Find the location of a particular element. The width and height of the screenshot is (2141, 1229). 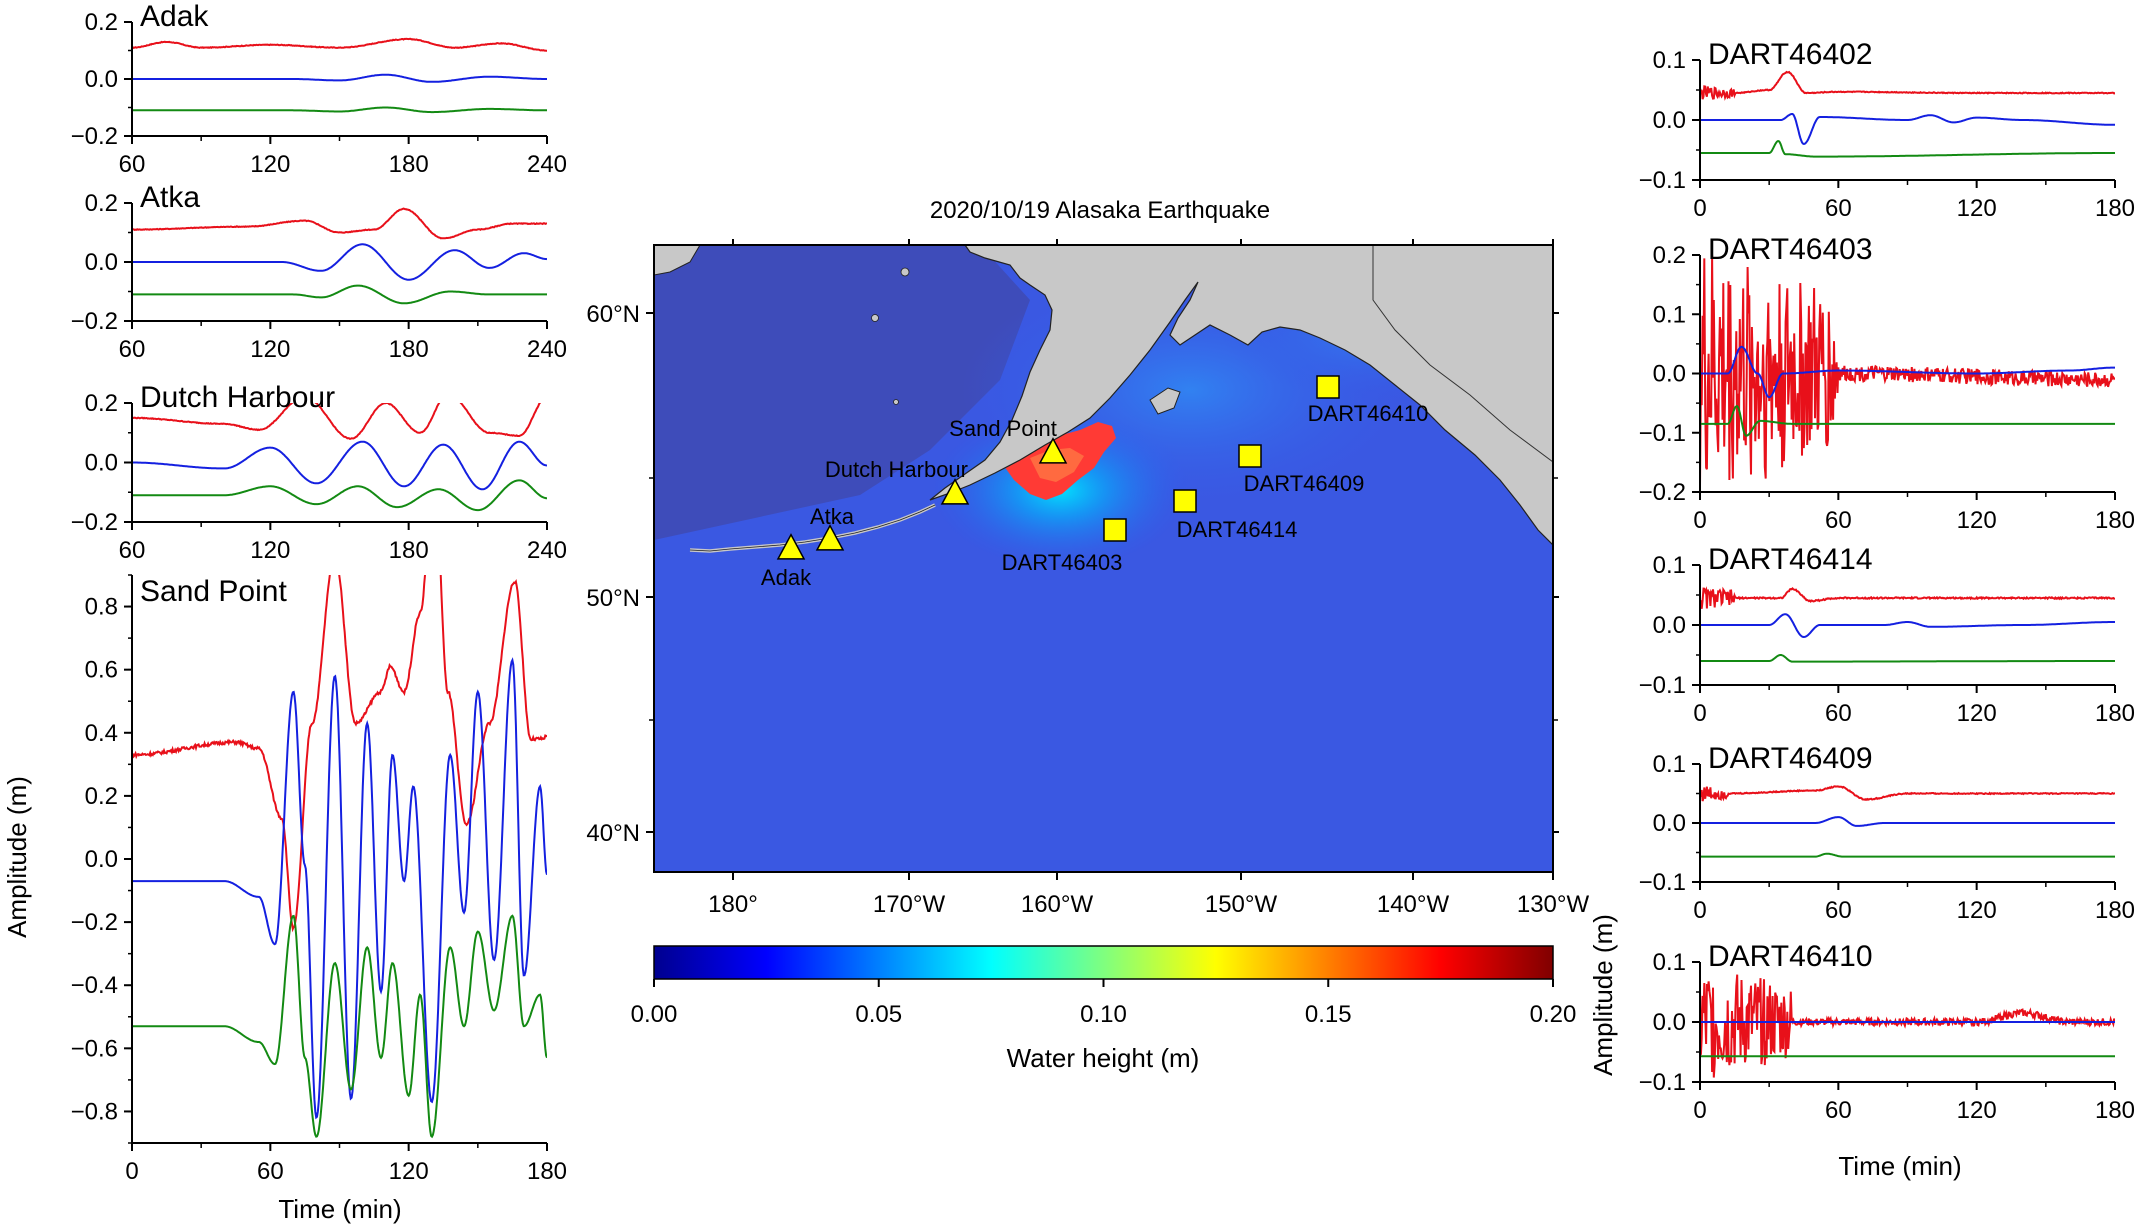

panel-dart46403: 0.2 0.1 0.0 −0.1 −0.2 0 60 120 180 DART46403 is located at coordinates (1887, 383).